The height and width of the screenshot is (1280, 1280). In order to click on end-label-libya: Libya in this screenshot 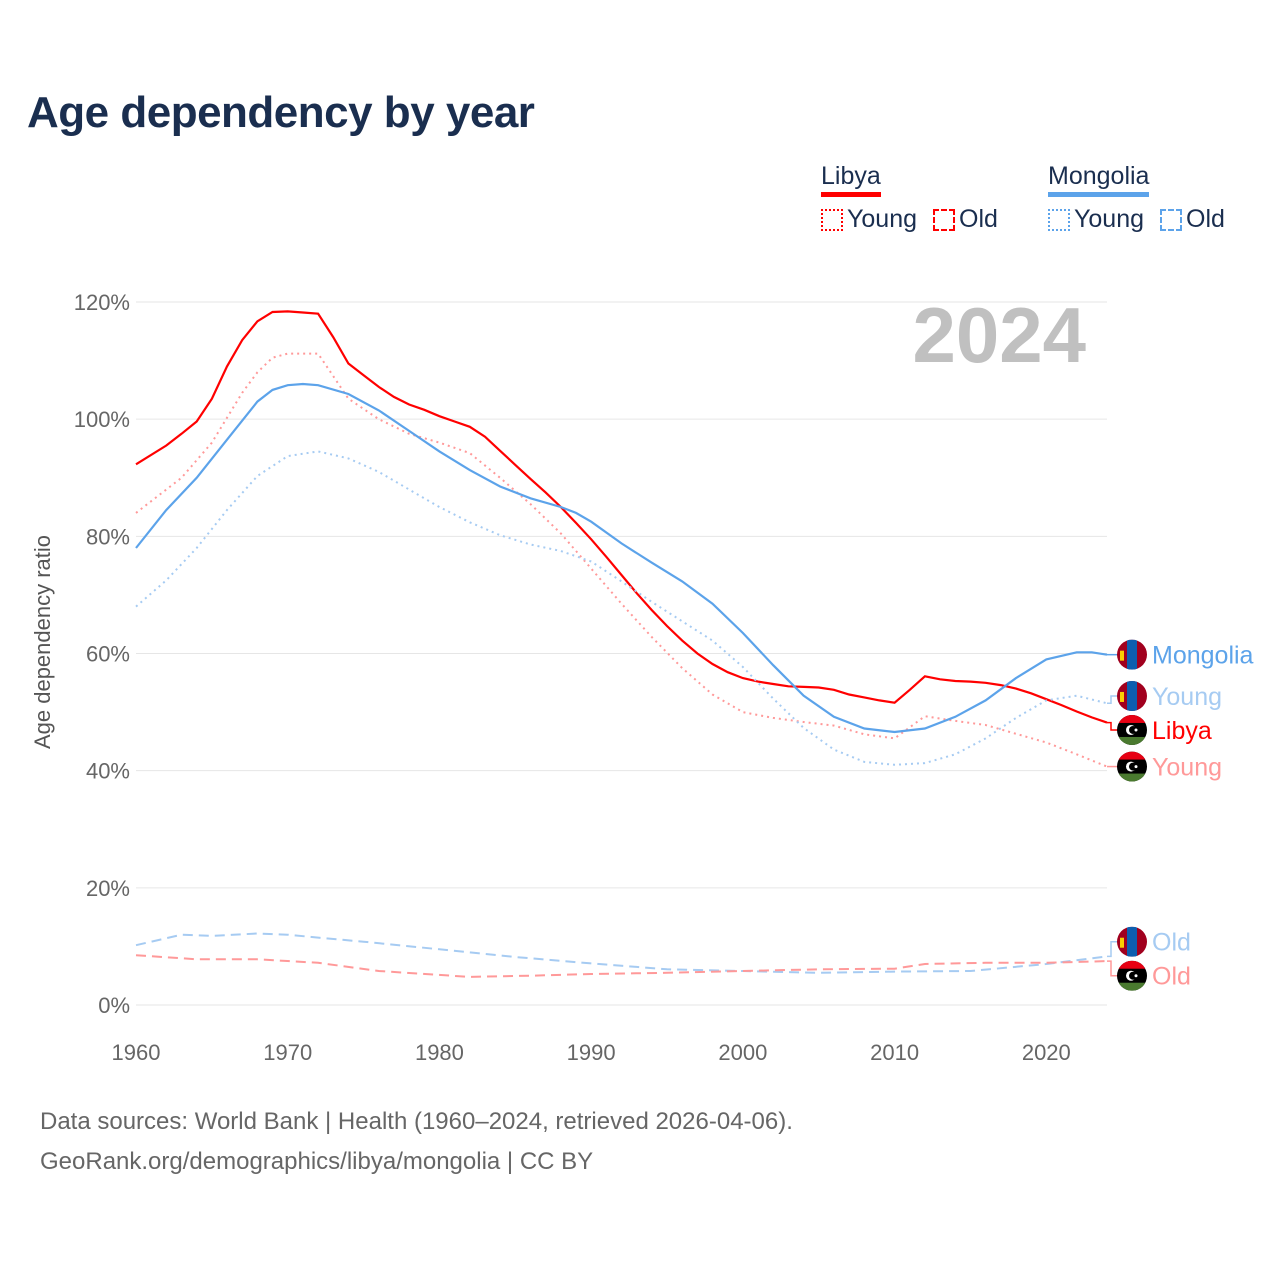, I will do `click(1182, 731)`.